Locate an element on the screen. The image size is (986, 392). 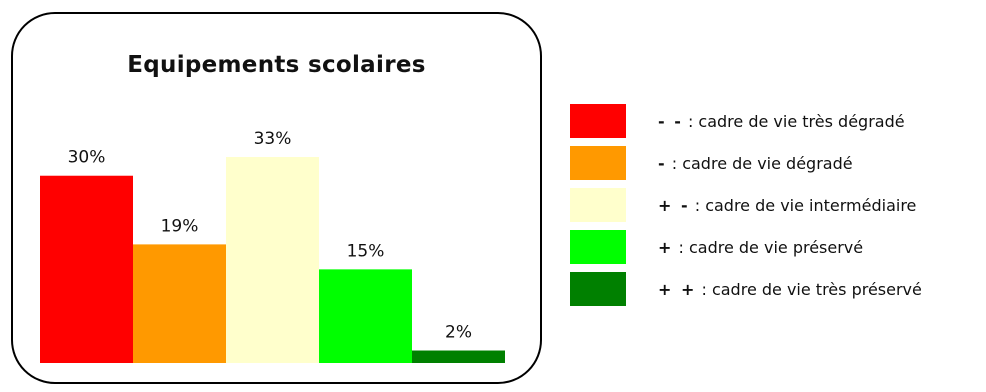
legend-label: + - : cadre de vie intermédiaire is located at coordinates (787, 205).